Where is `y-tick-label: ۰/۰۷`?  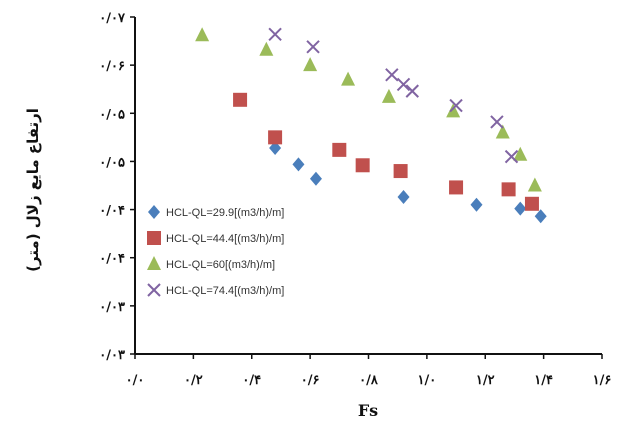
y-tick-label: ۰/۰۷ is located at coordinates (112, 18).